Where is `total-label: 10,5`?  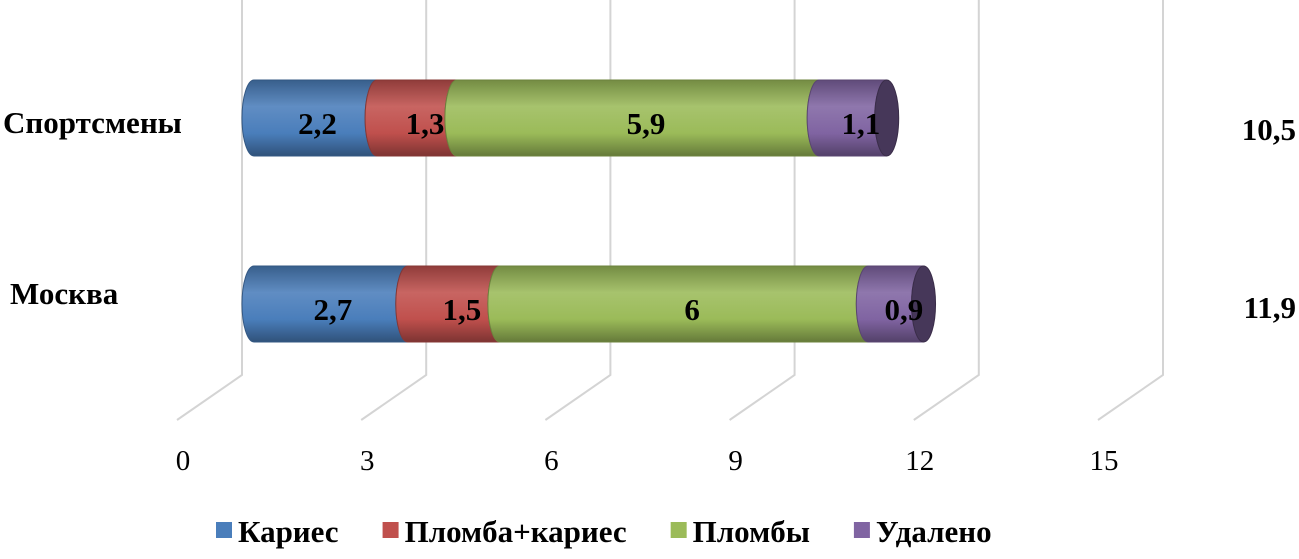
total-label: 10,5 is located at coordinates (1269, 129).